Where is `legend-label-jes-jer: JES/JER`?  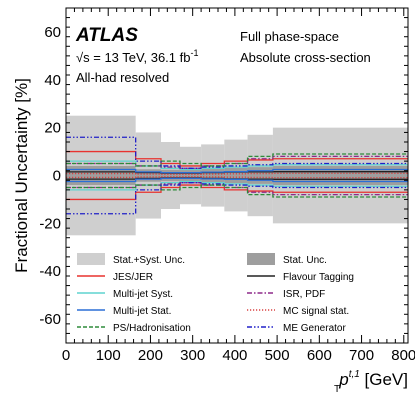 legend-label-jes-jer: JES/JER is located at coordinates (133, 277).